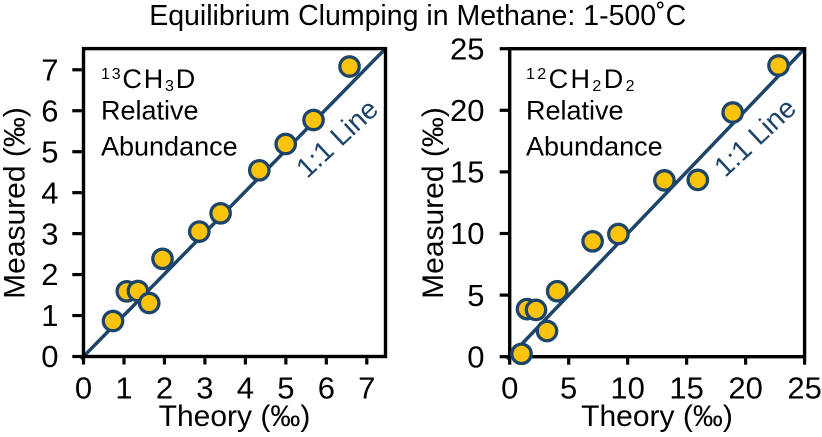  Describe the element at coordinates (149, 79) in the screenshot. I see `svg-text: 13CH3D` at that location.